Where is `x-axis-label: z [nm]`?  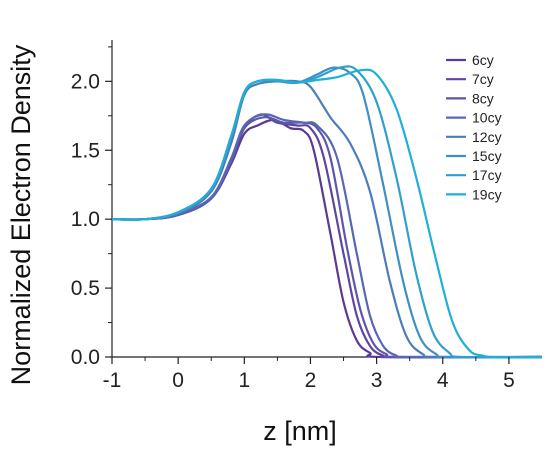 x-axis-label: z [nm] is located at coordinates (300, 431).